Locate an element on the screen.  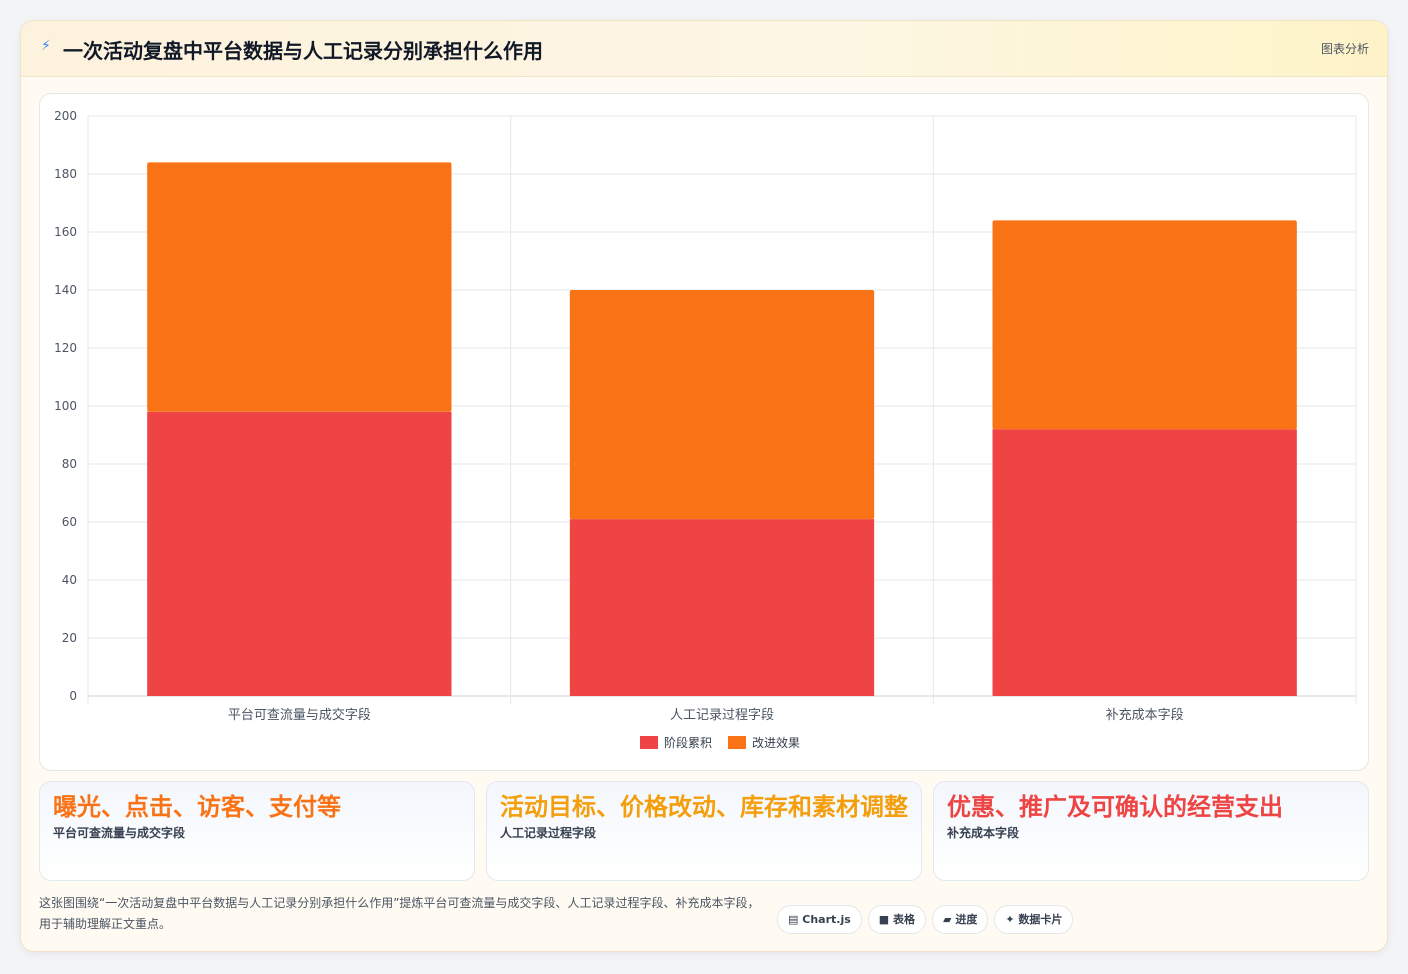
y-tick-label: 0 is located at coordinates (73, 696).